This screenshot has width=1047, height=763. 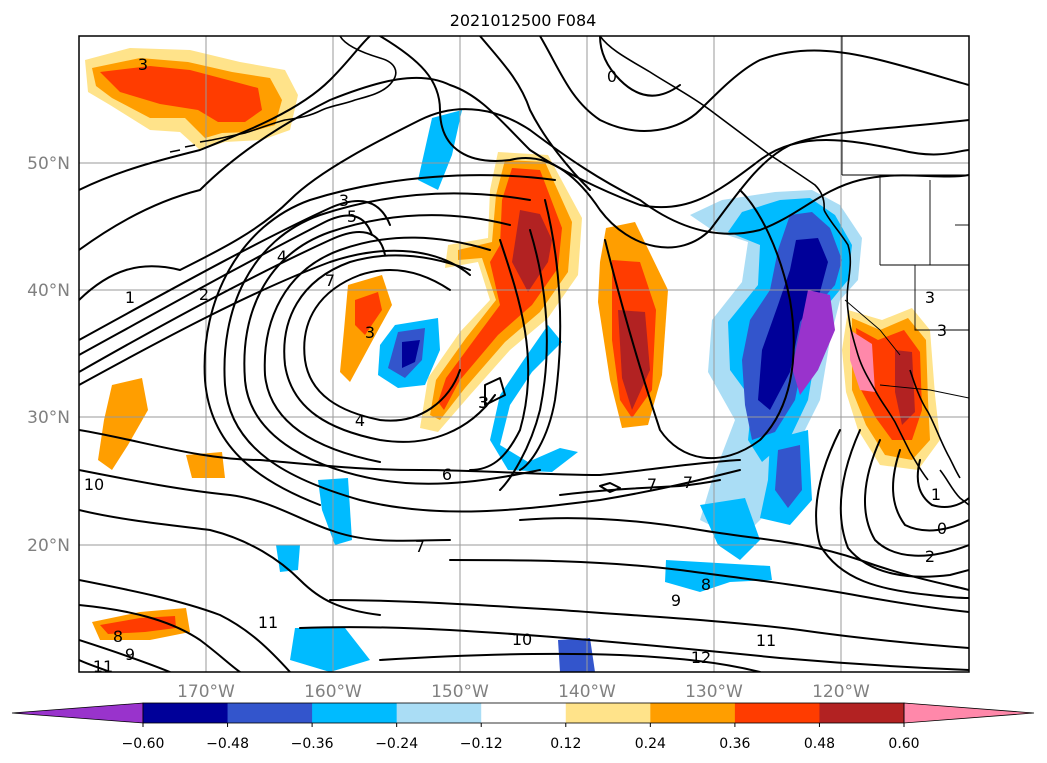 I want to click on positive-band-central-max, so click(x=532, y=251).